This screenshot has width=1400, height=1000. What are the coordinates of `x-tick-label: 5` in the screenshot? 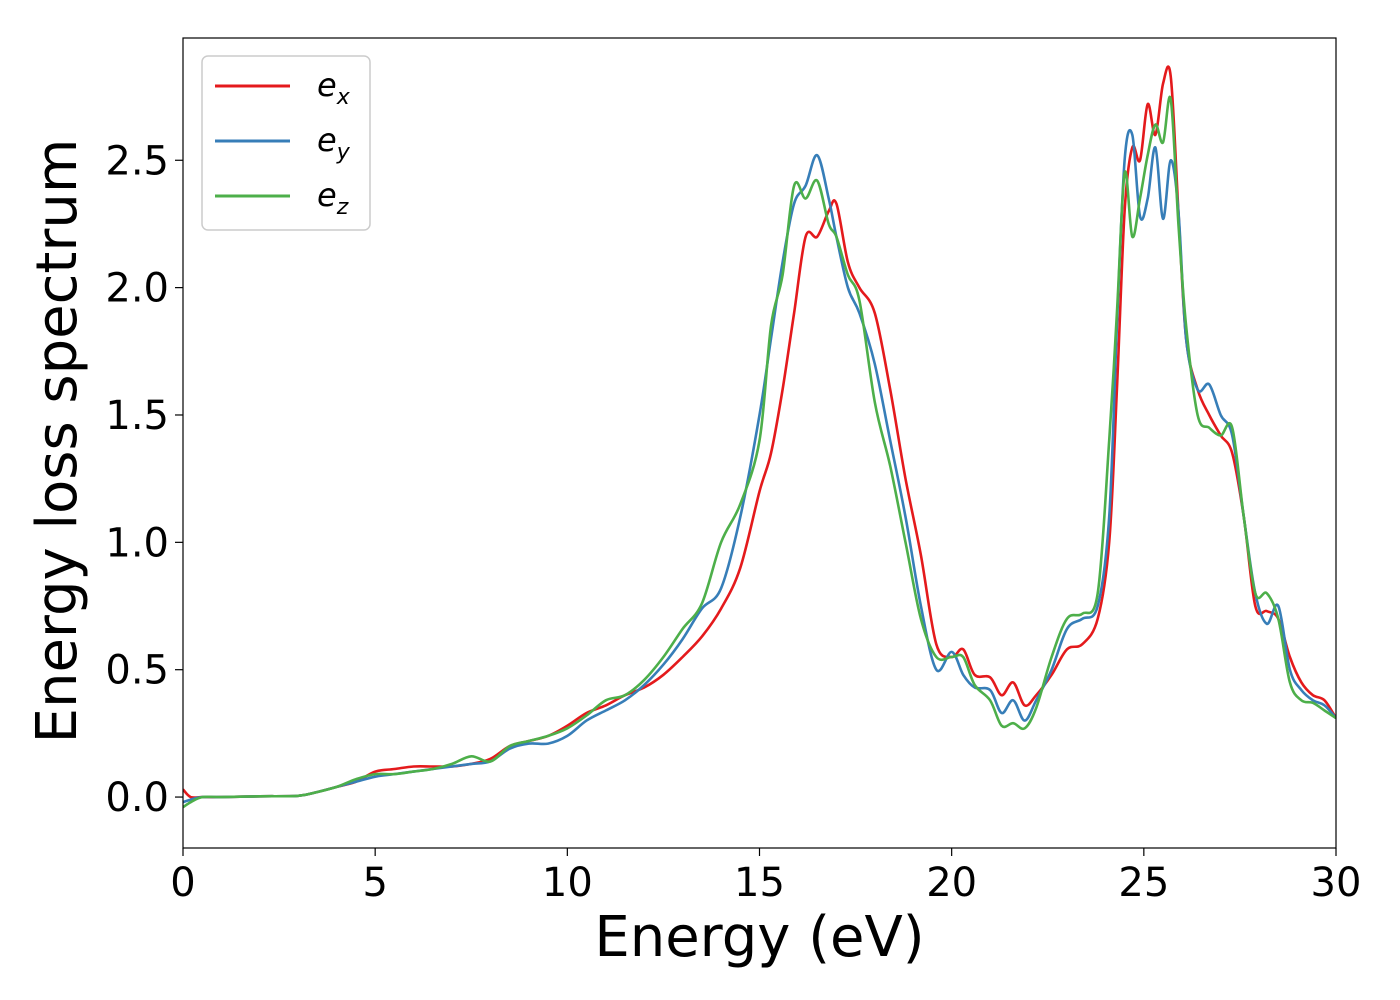 It's located at (374, 883).